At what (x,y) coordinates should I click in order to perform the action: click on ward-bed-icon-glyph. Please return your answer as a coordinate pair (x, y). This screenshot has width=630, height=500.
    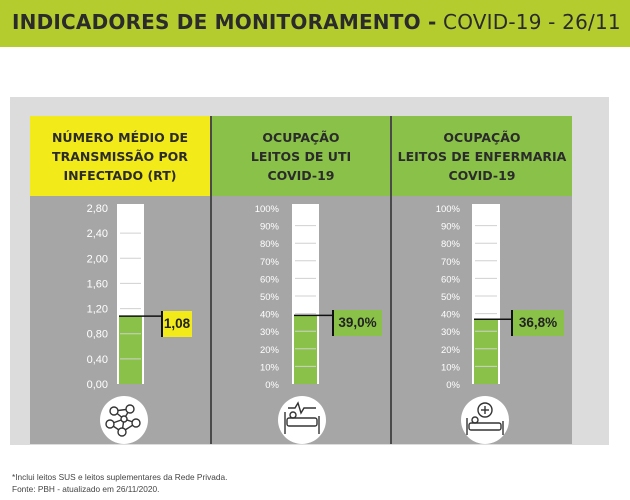
    Looking at the image, I should click on (485, 418).